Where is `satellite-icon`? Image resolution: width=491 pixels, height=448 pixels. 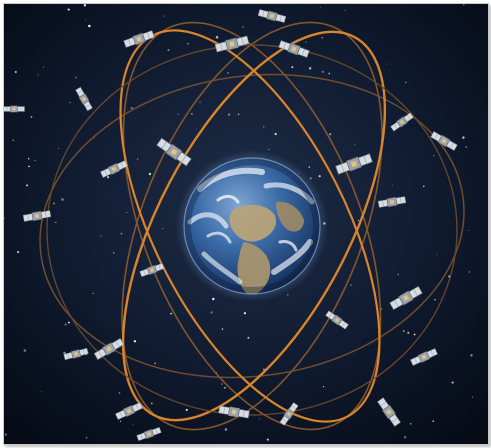
satellite-icon is located at coordinates (14, 109).